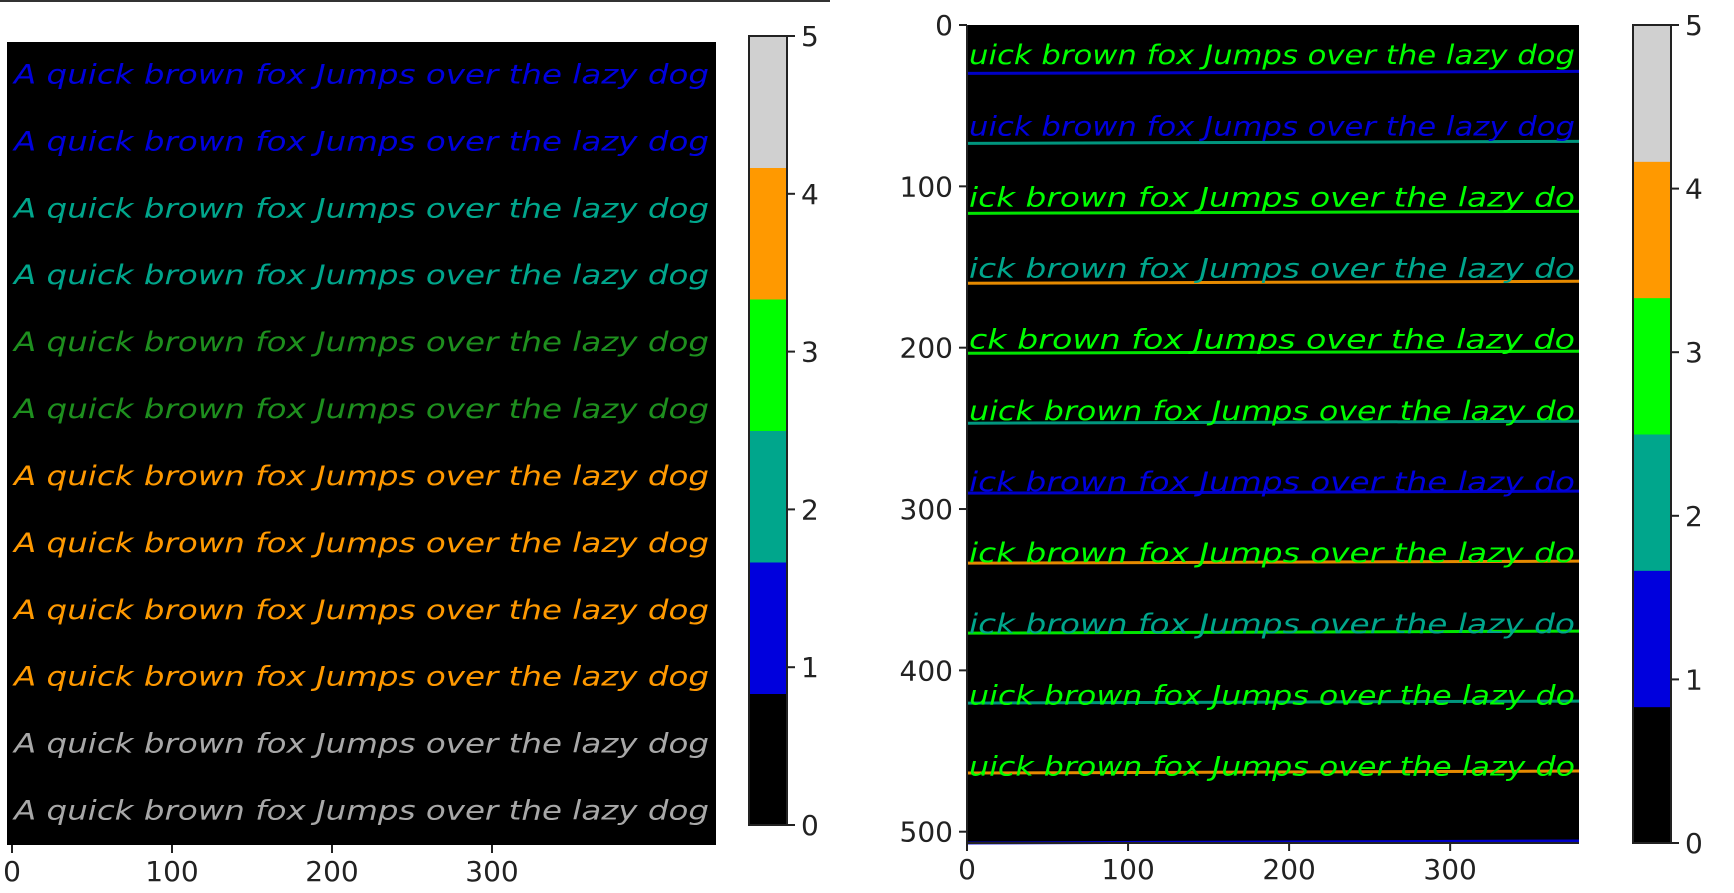 The image size is (1734, 893). Describe the element at coordinates (926, 509) in the screenshot. I see `y-tick-label: 300` at that location.